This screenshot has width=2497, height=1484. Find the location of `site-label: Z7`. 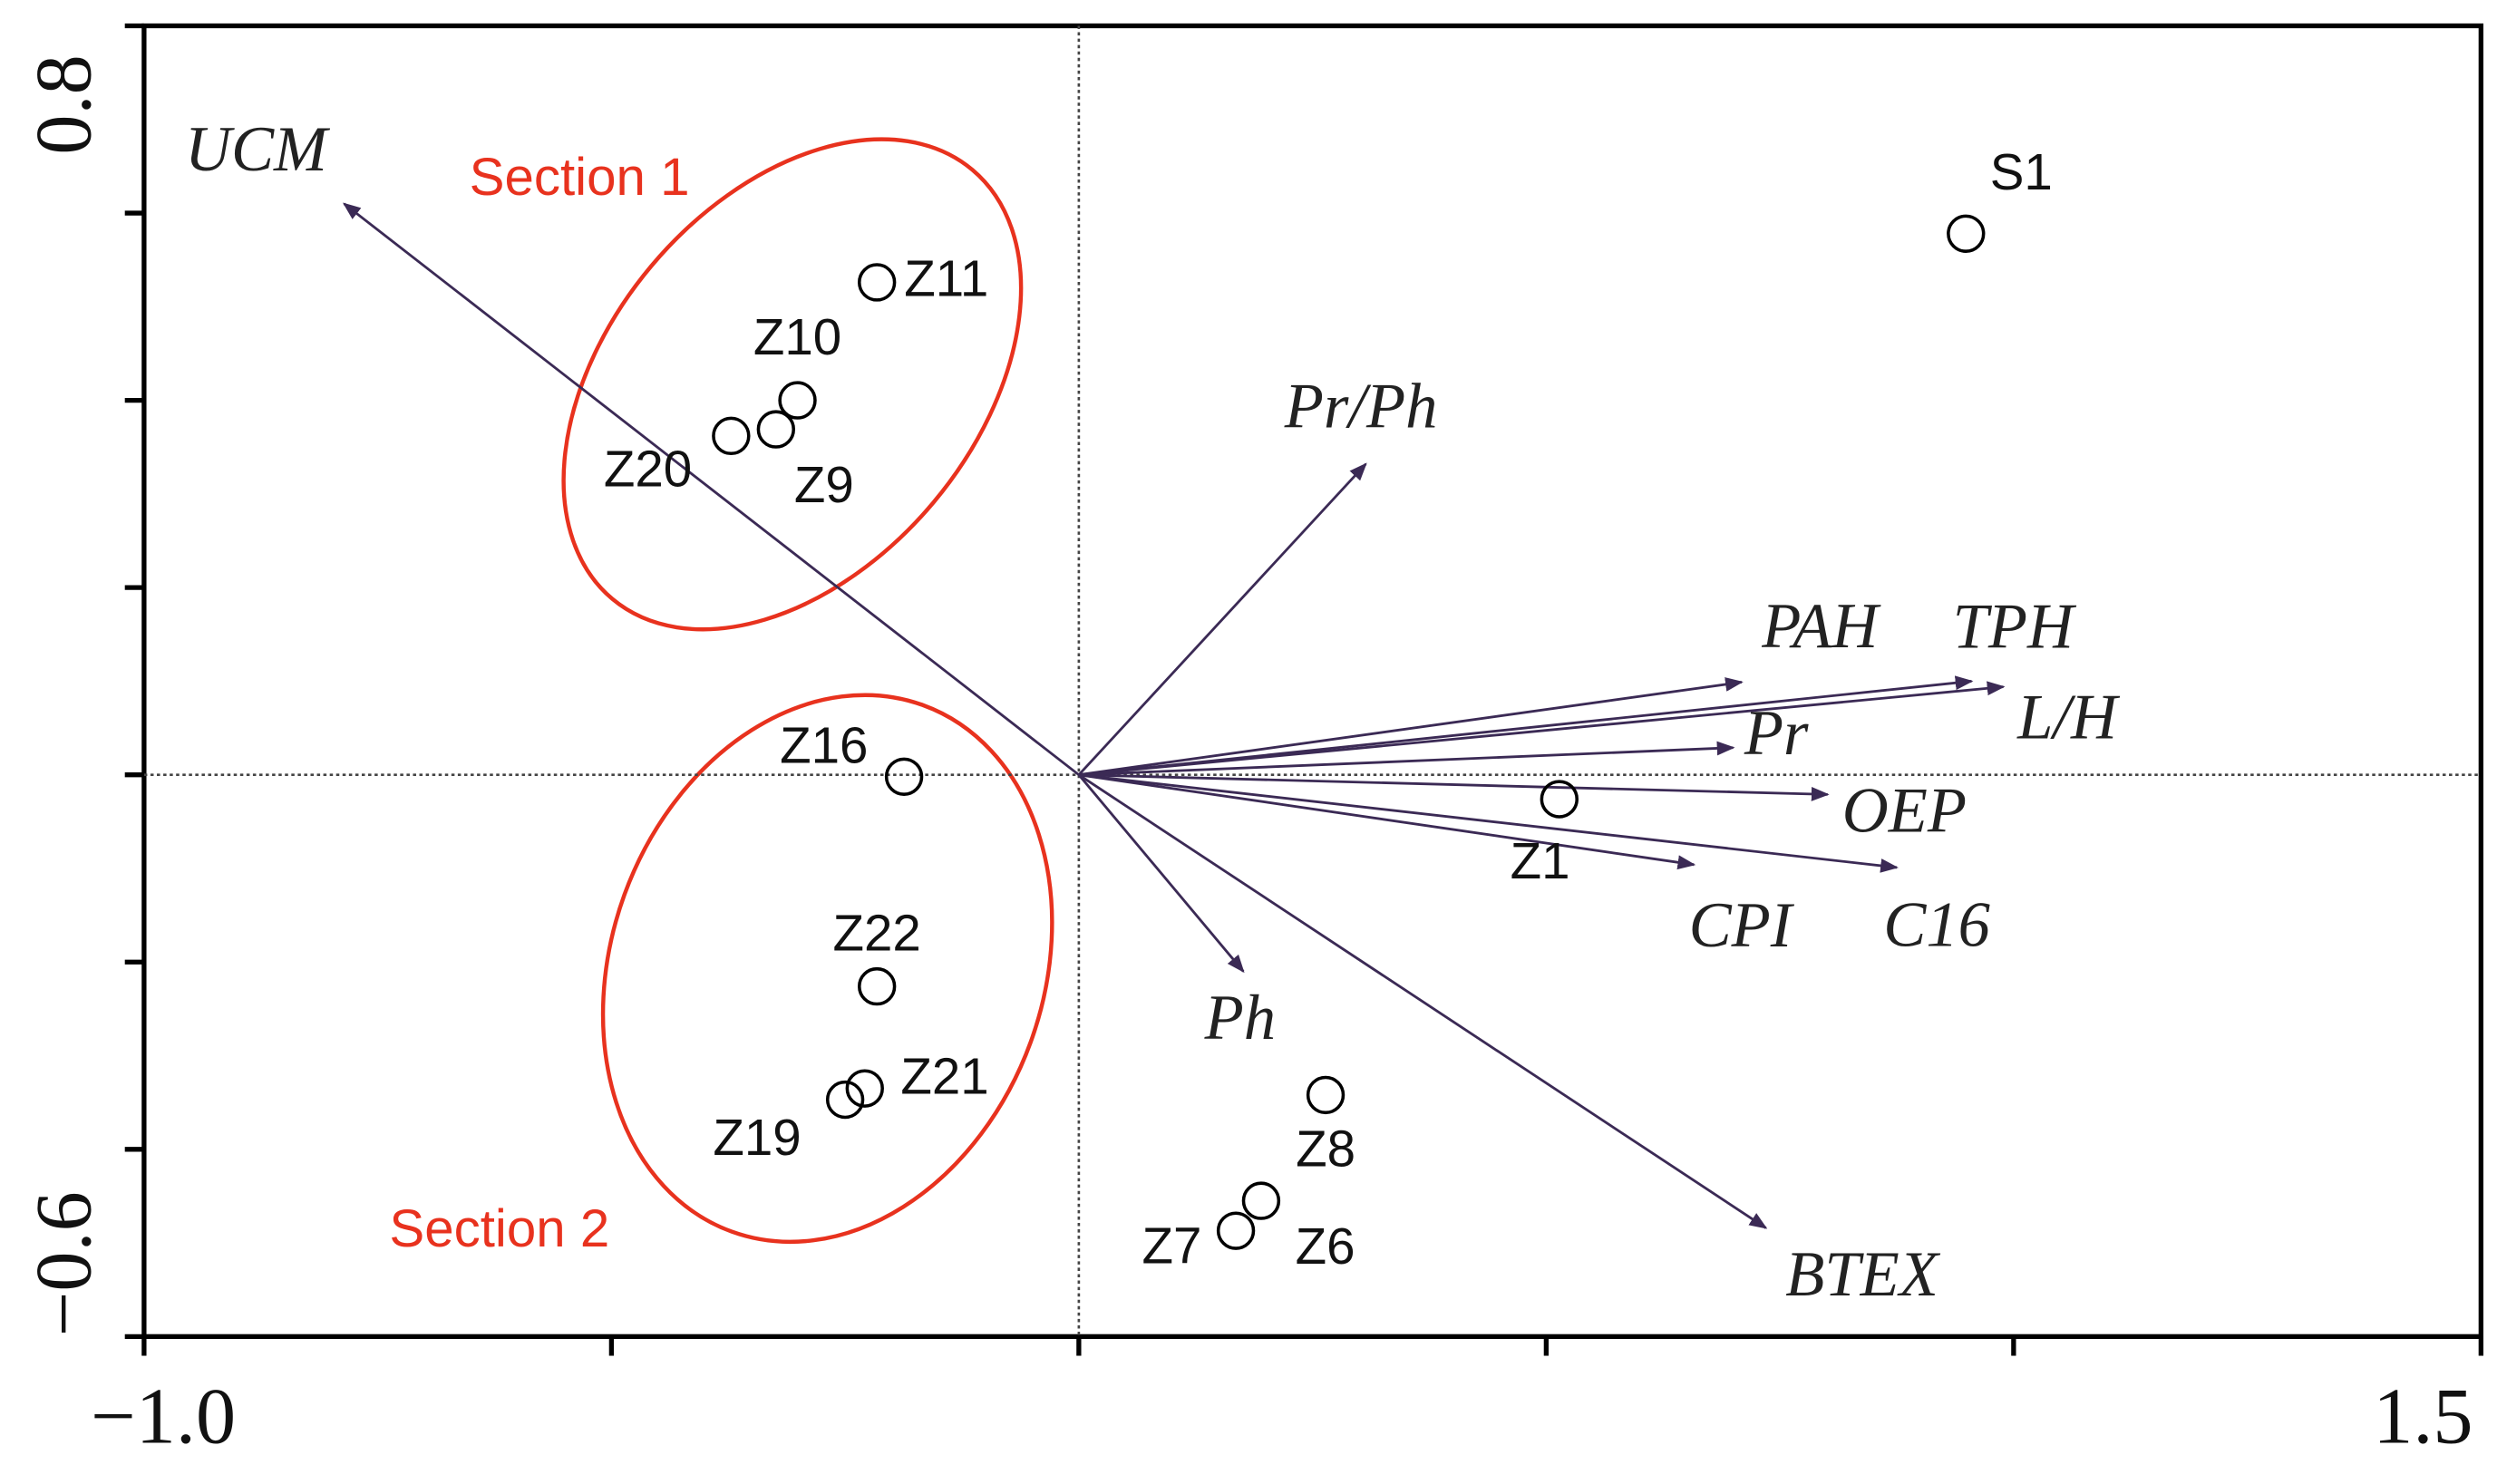

site-label: Z7 is located at coordinates (1171, 1246).